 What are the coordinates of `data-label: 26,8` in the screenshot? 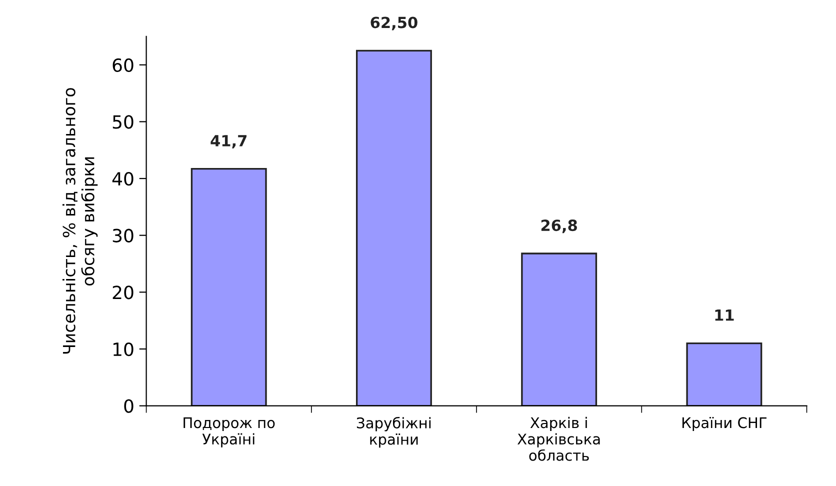 It's located at (559, 227).